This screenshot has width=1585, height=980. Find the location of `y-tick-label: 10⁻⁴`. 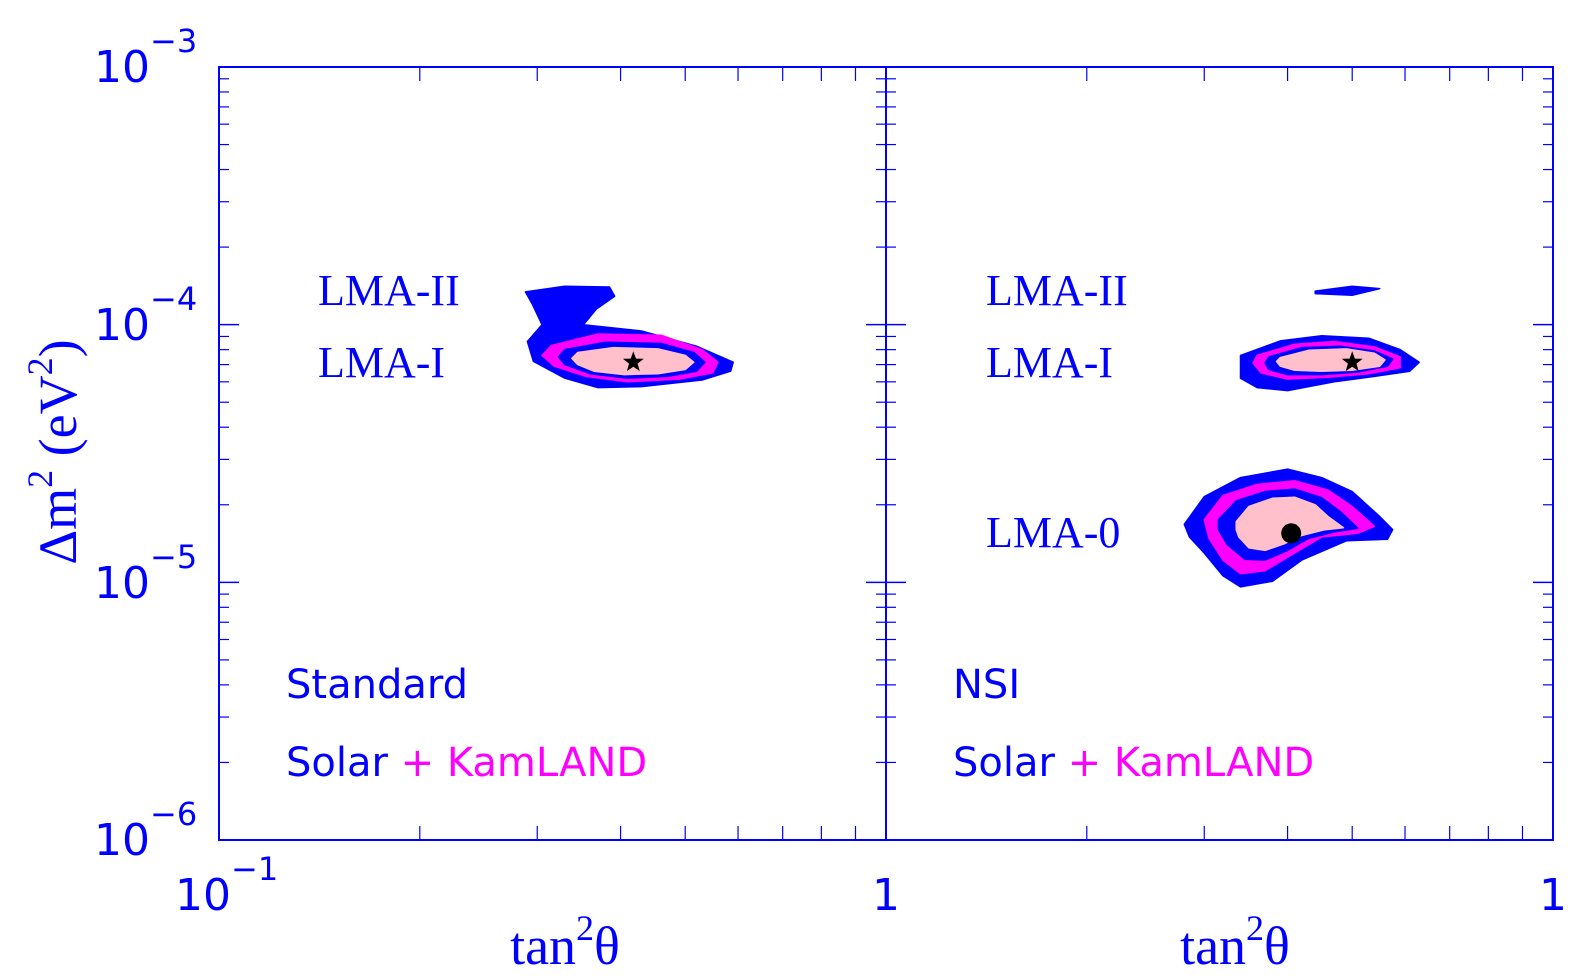

y-tick-label: 10⁻⁴ is located at coordinates (145, 315).